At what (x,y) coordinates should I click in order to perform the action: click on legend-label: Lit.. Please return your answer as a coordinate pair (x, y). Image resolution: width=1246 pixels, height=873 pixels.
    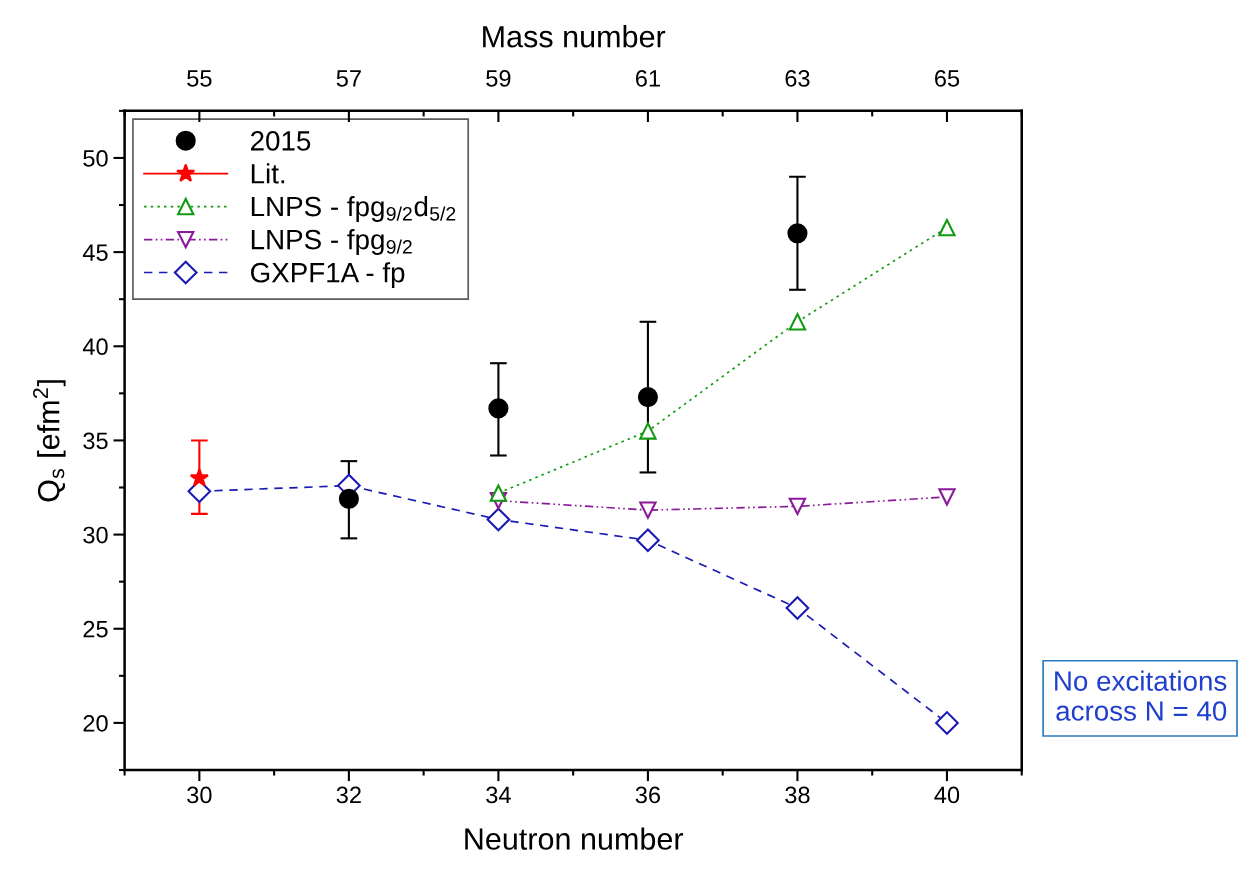
    Looking at the image, I should click on (268, 173).